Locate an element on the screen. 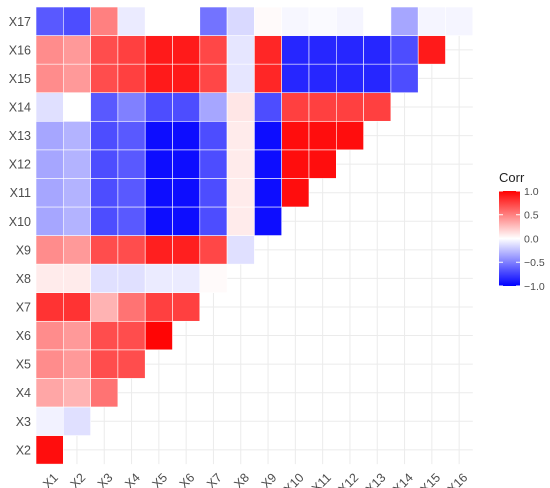 This screenshot has width=550, height=488. heatmap-cell-X9-X15 is located at coordinates (268, 78).